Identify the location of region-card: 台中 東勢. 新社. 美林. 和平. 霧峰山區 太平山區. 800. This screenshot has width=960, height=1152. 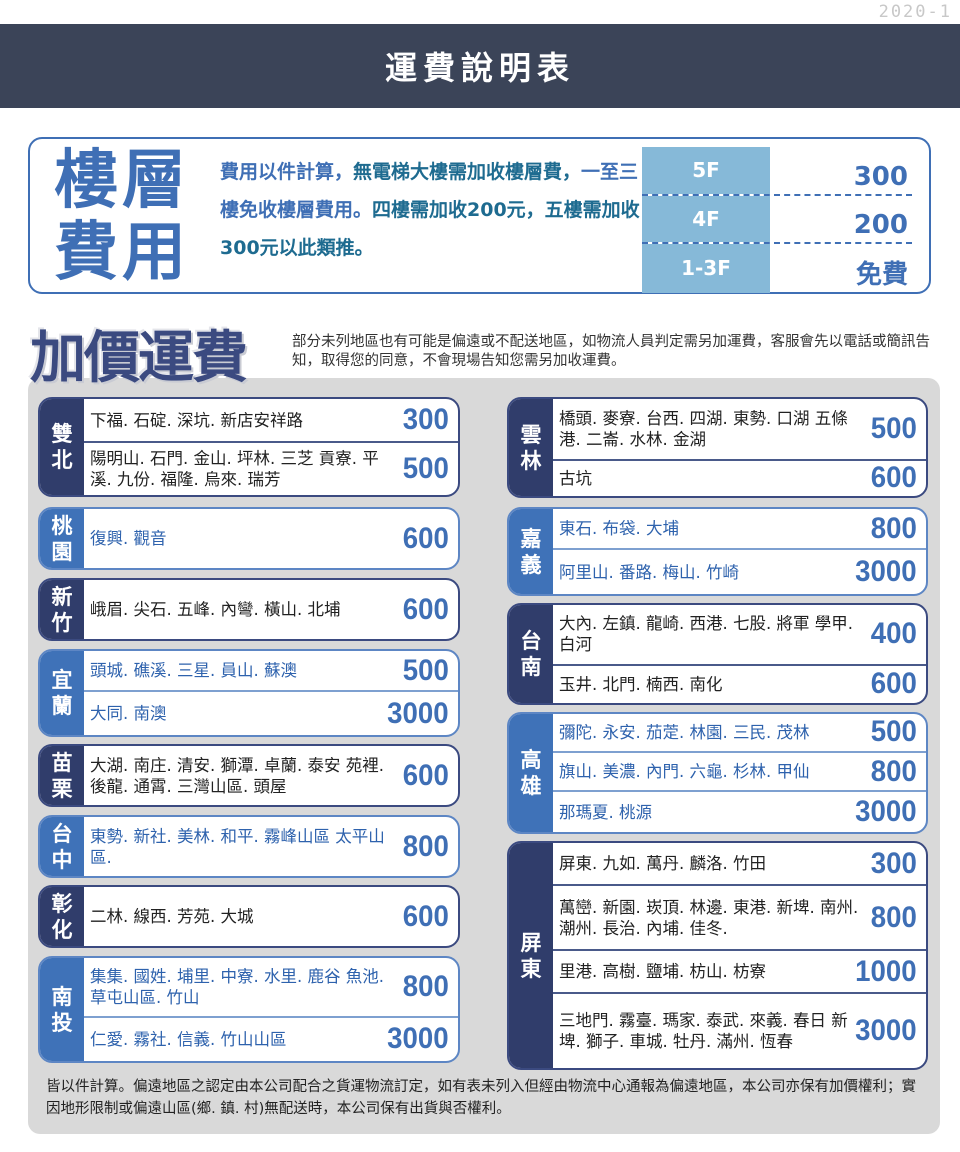
(249, 846).